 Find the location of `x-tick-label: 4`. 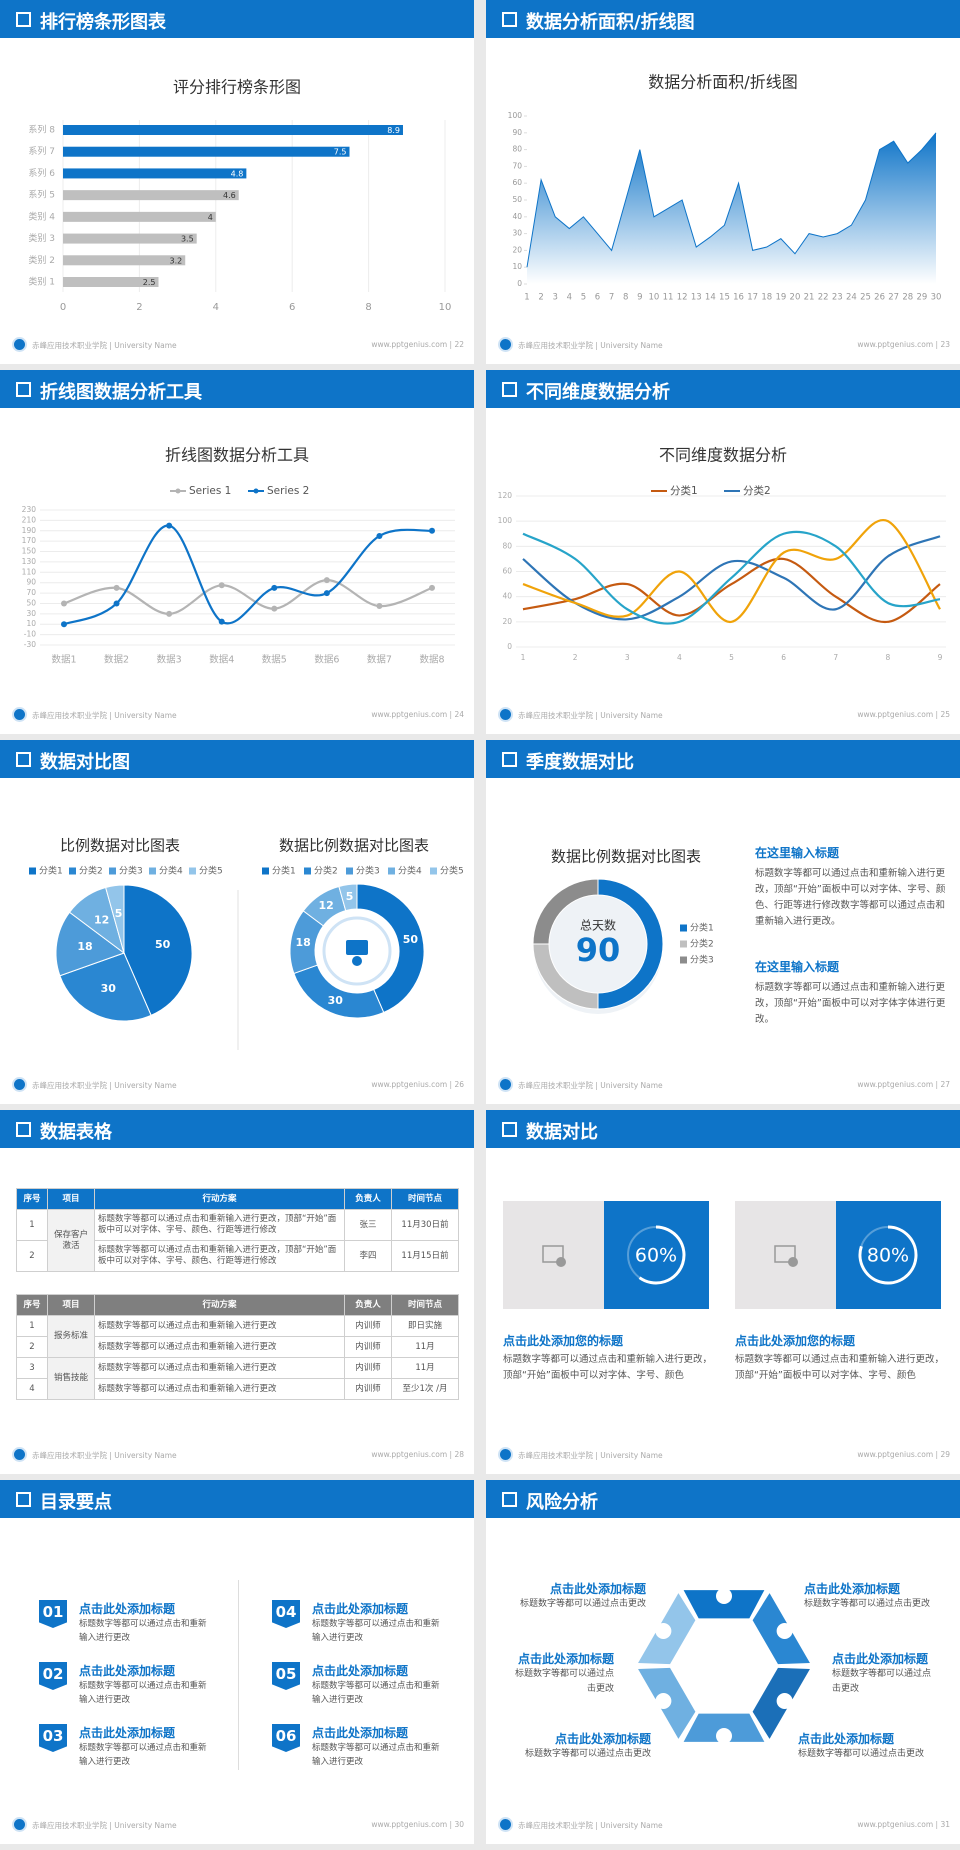

x-tick-label: 4 is located at coordinates (679, 657).